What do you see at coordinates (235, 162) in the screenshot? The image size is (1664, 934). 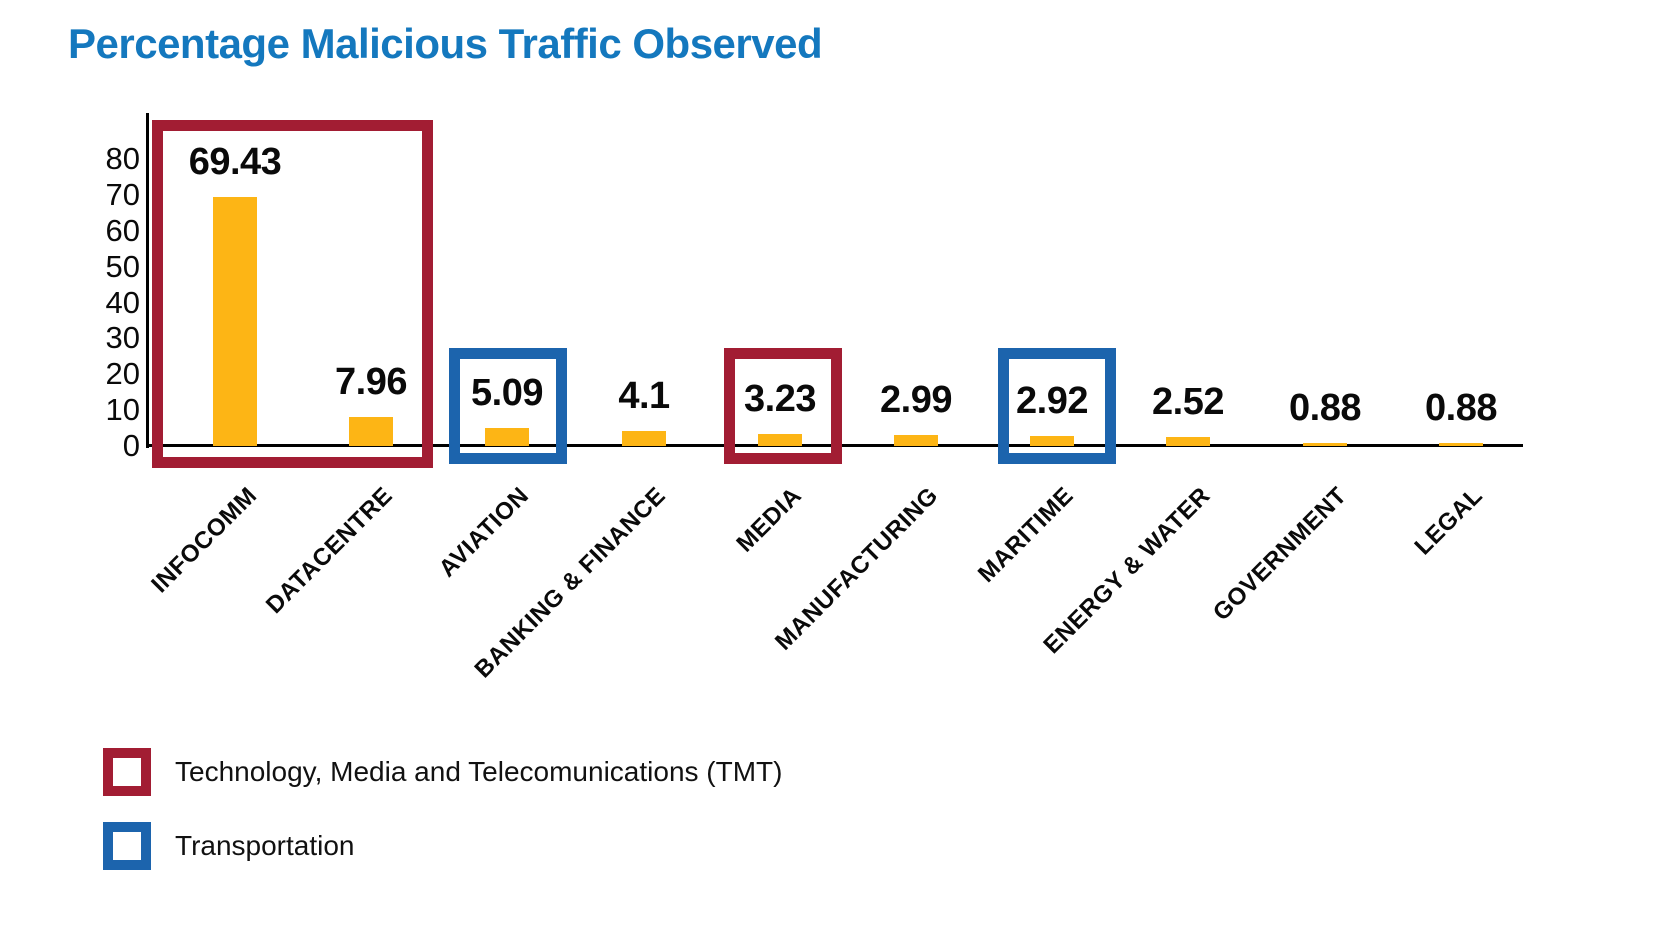 I see `value-label-infocomm: 69.43` at bounding box center [235, 162].